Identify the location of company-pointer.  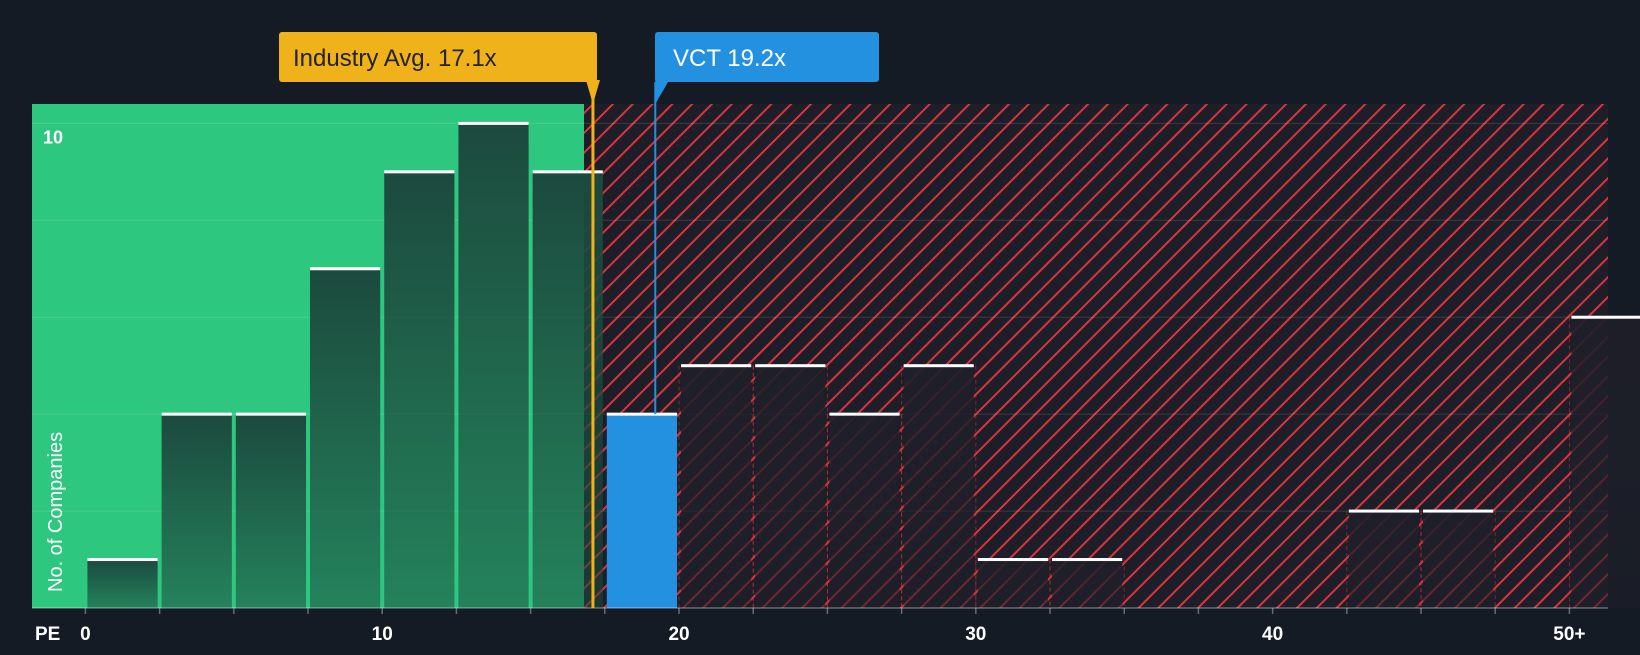
(662, 92).